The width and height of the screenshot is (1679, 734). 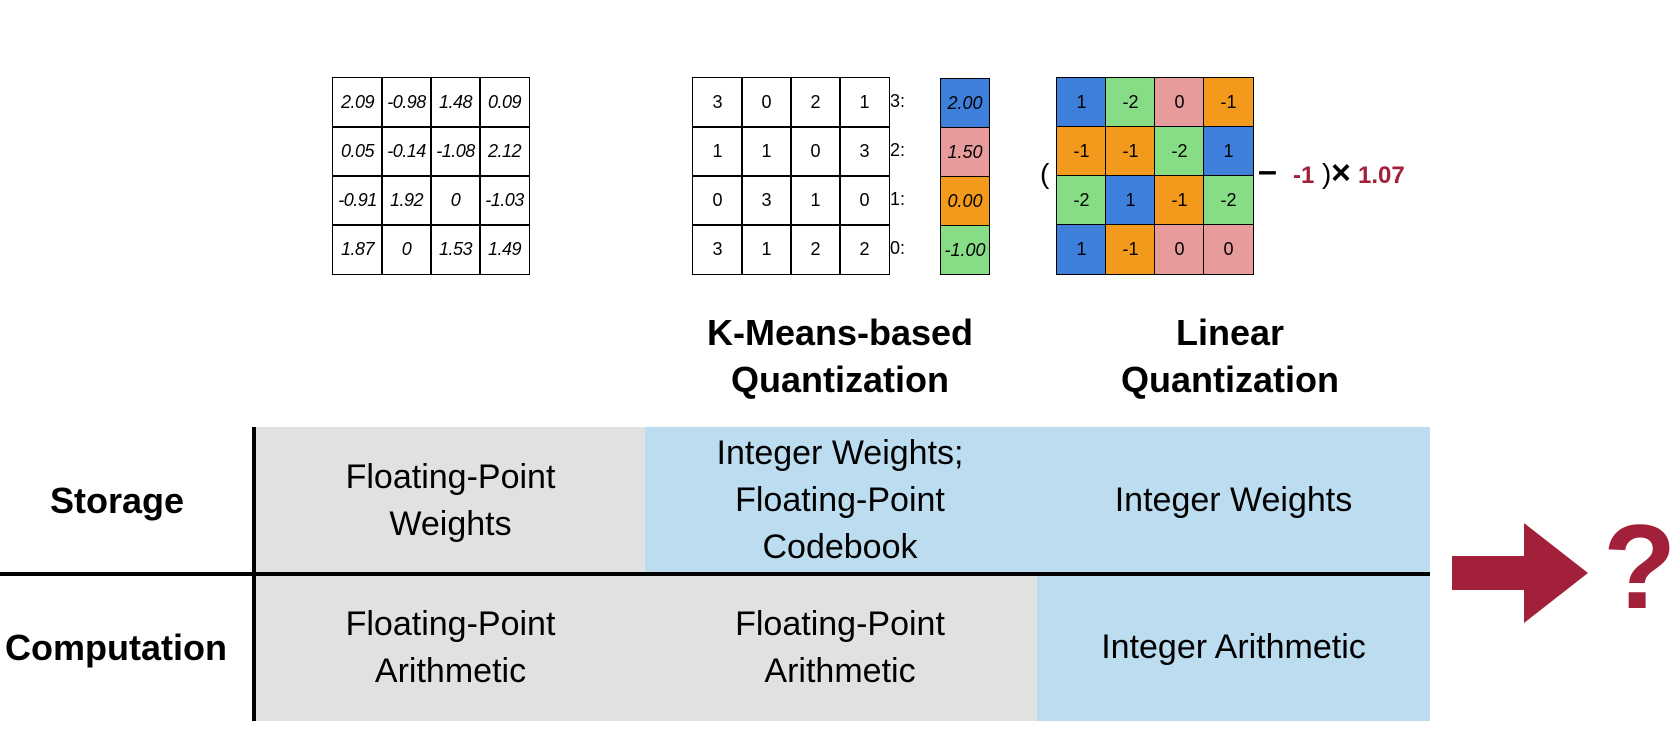 What do you see at coordinates (898, 248) in the screenshot?
I see `codebook-index-label: 0:` at bounding box center [898, 248].